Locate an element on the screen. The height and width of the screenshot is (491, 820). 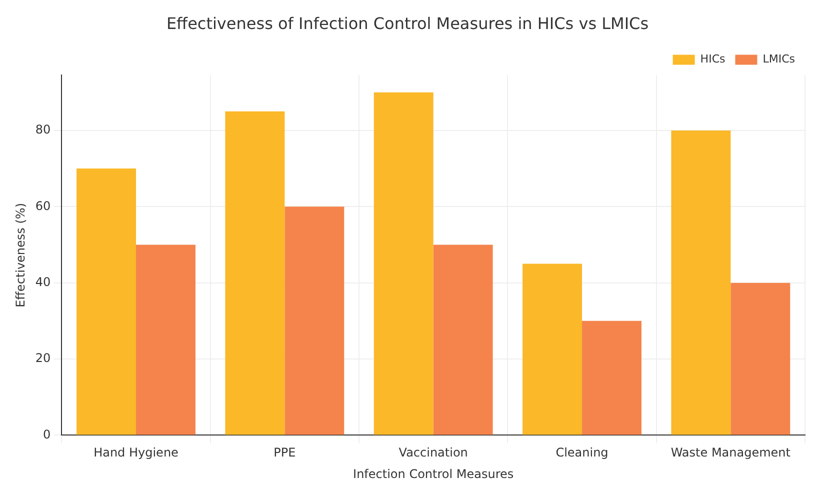
y-tick-label: 0 is located at coordinates (47, 434).